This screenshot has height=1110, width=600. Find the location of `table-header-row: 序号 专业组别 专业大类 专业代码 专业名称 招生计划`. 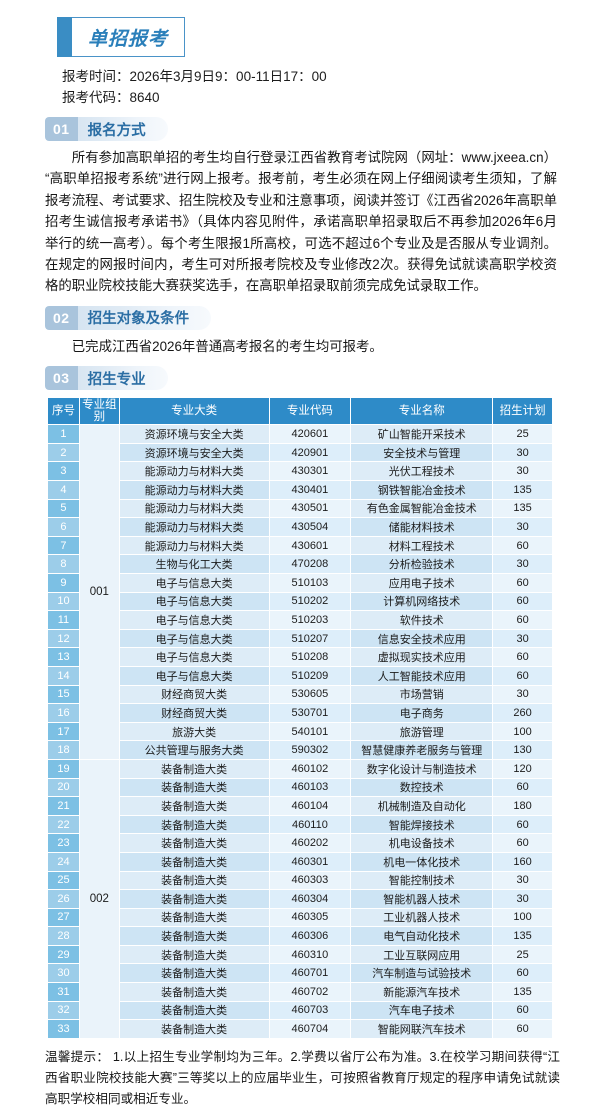

table-header-row: 序号 专业组别 专业大类 专业代码 专业名称 招生计划 is located at coordinates (300, 411).